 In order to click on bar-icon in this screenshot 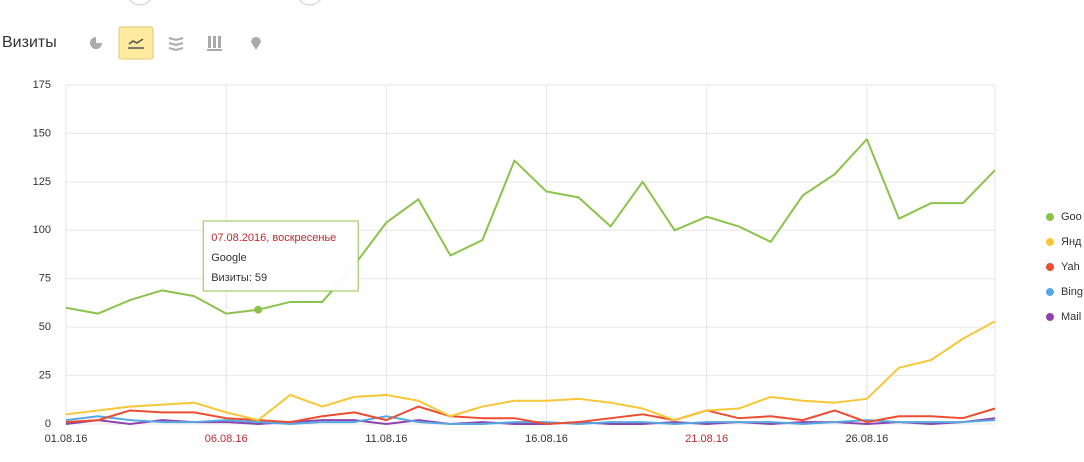, I will do `click(209, 42)`.